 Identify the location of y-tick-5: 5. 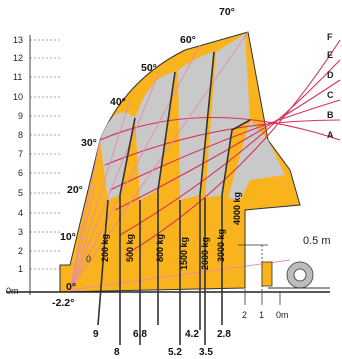
(20, 193).